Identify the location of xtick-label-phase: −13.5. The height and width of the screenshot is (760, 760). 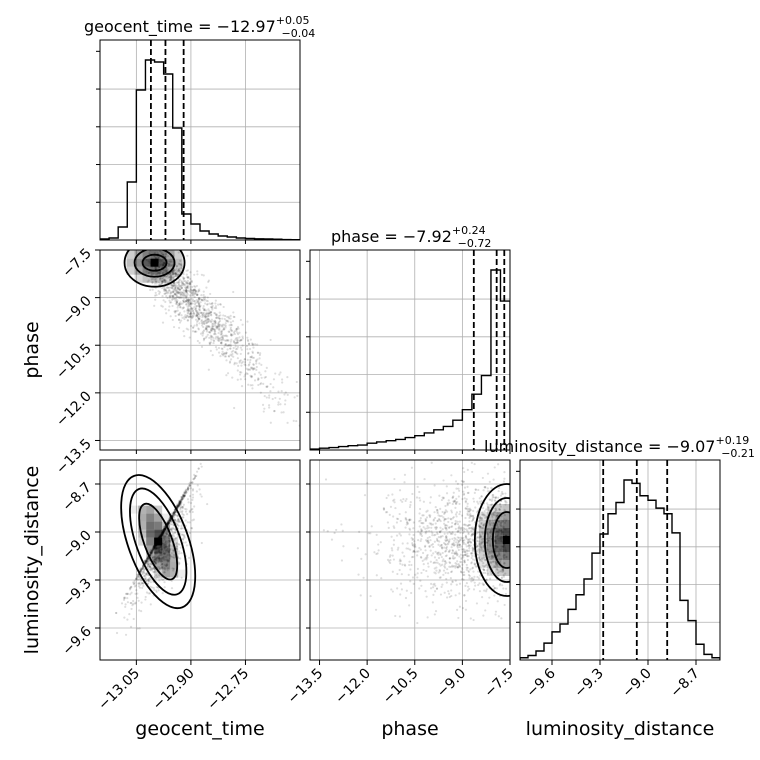
(306, 687).